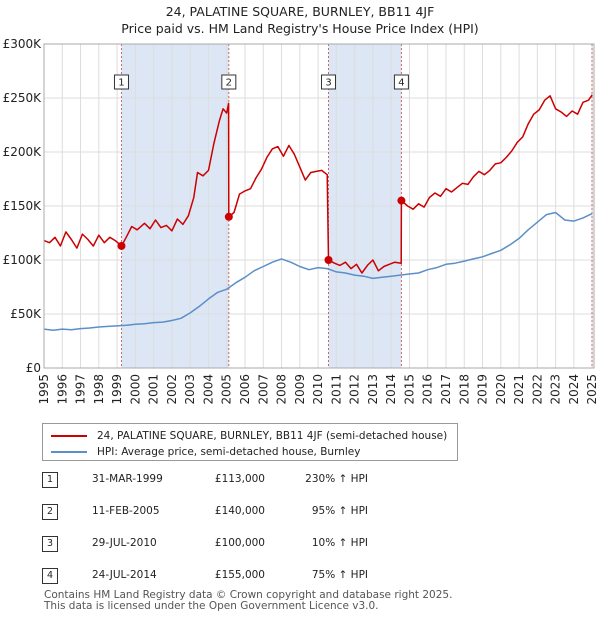 The image size is (600, 620). What do you see at coordinates (574, 389) in the screenshot?
I see `x-tick-label: 2024` at bounding box center [574, 389].